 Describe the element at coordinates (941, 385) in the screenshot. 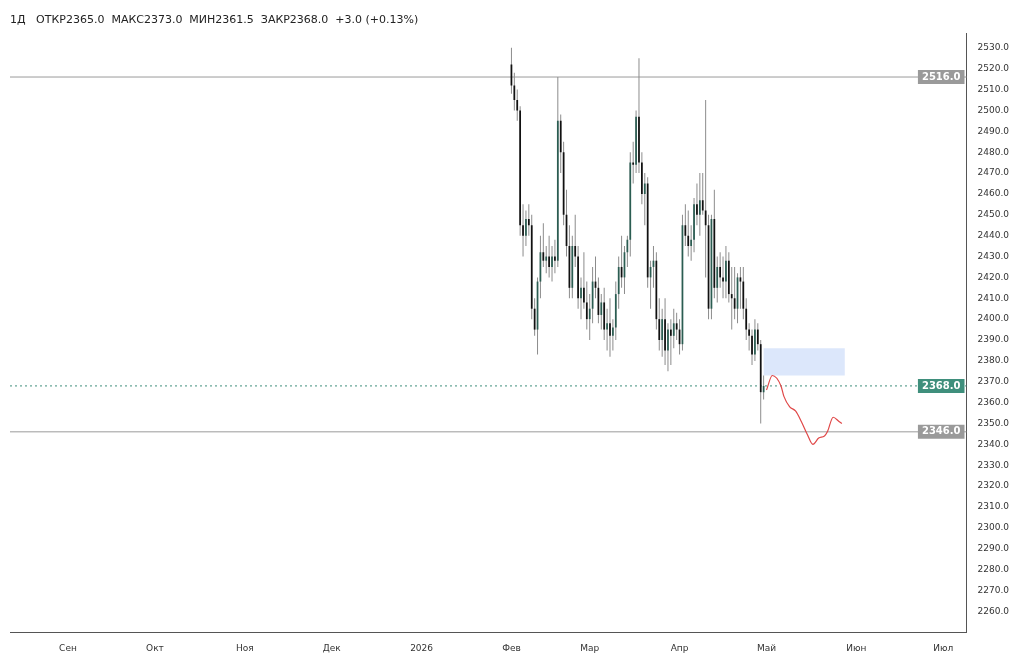

I see `ref-line-label: 2368.0` at that location.